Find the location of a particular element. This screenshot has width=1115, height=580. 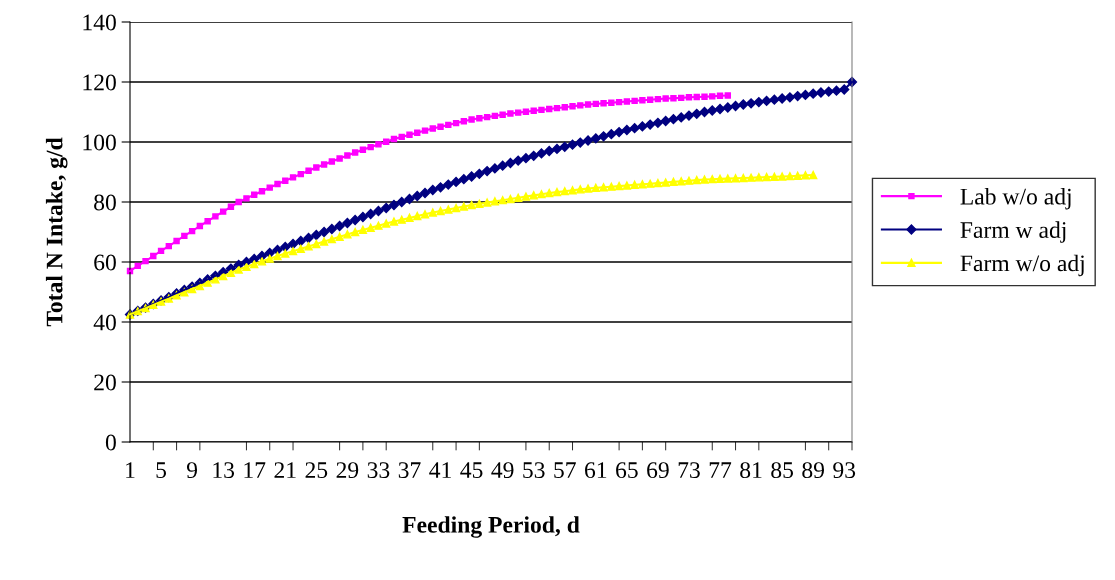

x-axis-title: Feeding Period, d is located at coordinates (491, 527).